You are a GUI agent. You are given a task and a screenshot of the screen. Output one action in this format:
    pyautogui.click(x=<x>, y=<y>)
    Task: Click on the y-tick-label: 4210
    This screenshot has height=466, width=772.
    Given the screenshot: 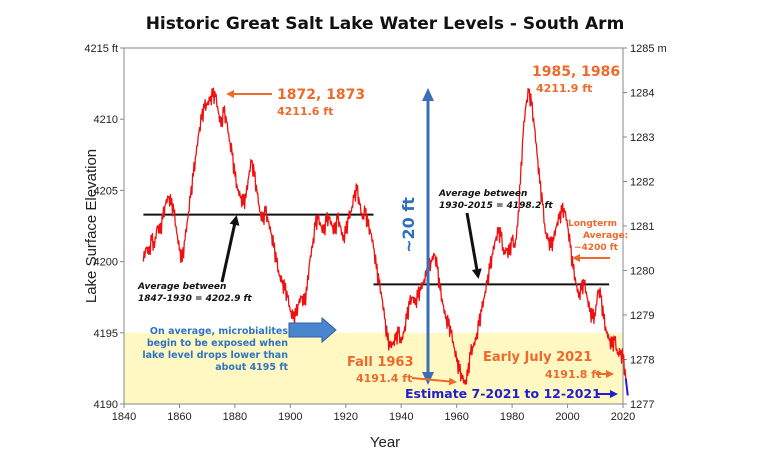 What is the action you would take?
    pyautogui.click(x=106, y=120)
    